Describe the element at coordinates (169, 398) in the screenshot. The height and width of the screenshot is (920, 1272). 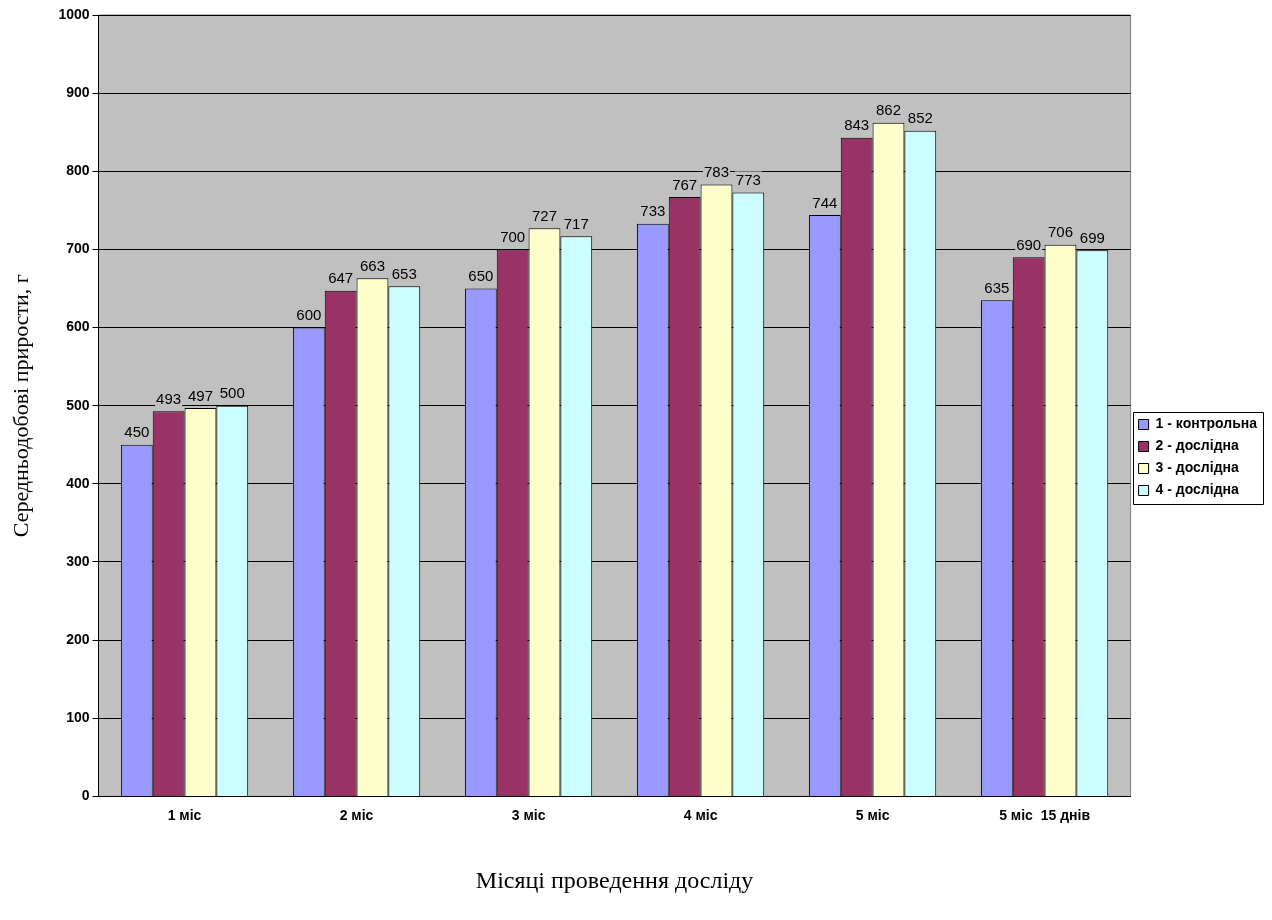
I see `data-label: 493` at that location.